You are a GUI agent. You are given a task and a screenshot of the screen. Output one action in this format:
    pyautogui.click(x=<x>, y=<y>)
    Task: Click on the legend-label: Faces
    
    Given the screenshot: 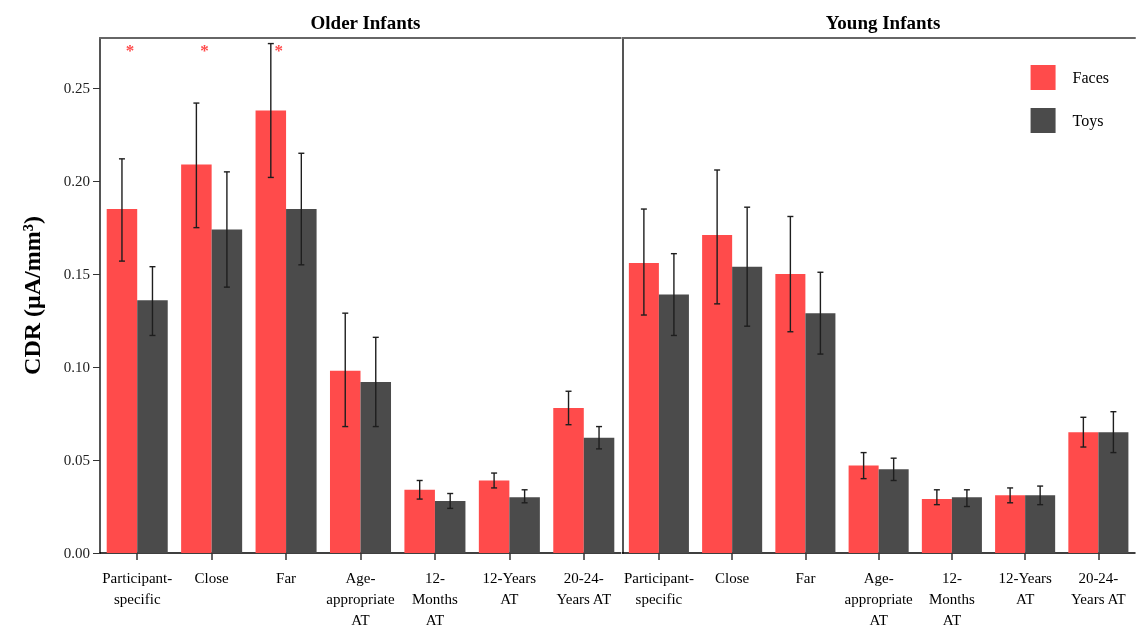 What is the action you would take?
    pyautogui.click(x=1091, y=77)
    